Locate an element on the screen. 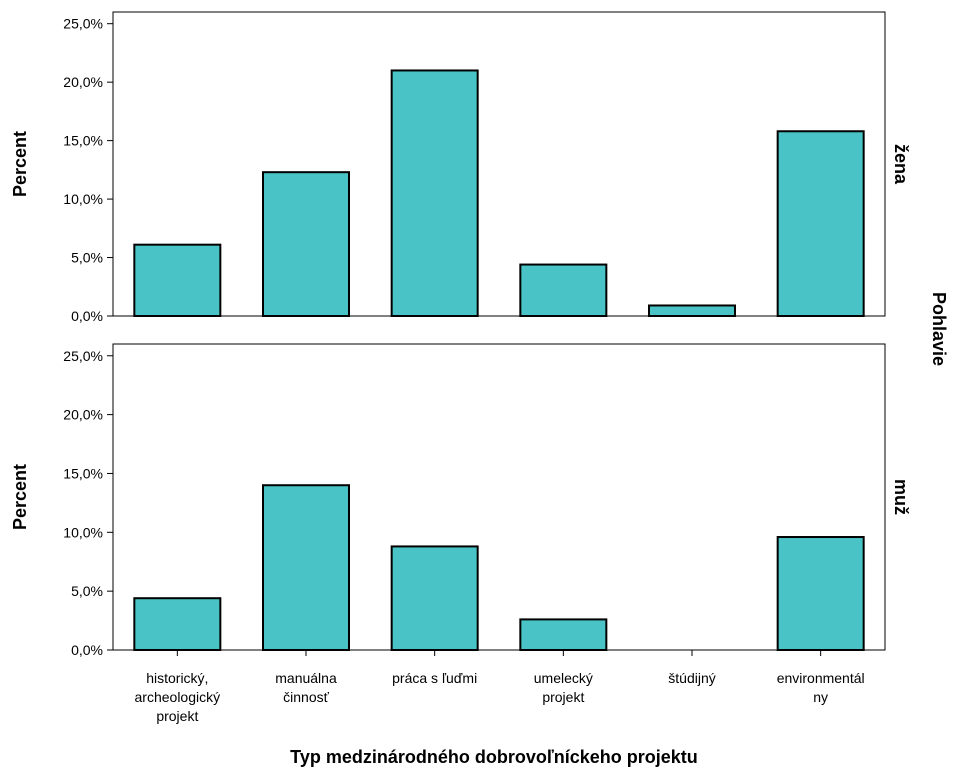 This screenshot has width=953, height=776. panel-label: žena is located at coordinates (901, 164).